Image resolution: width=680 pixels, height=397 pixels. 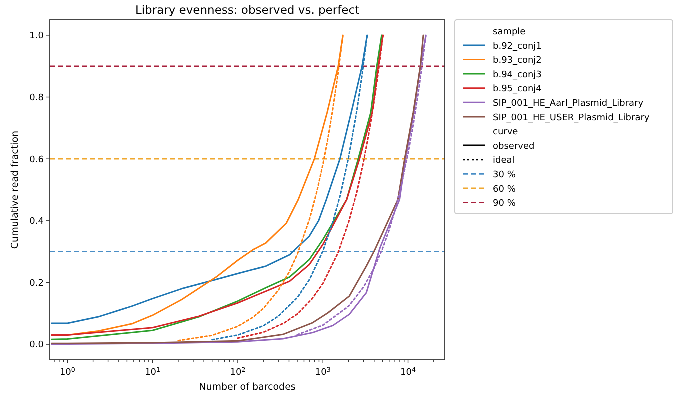 I want to click on legend-label: SIP_001_HE_AarI_Plasmid_Library, so click(x=568, y=103).